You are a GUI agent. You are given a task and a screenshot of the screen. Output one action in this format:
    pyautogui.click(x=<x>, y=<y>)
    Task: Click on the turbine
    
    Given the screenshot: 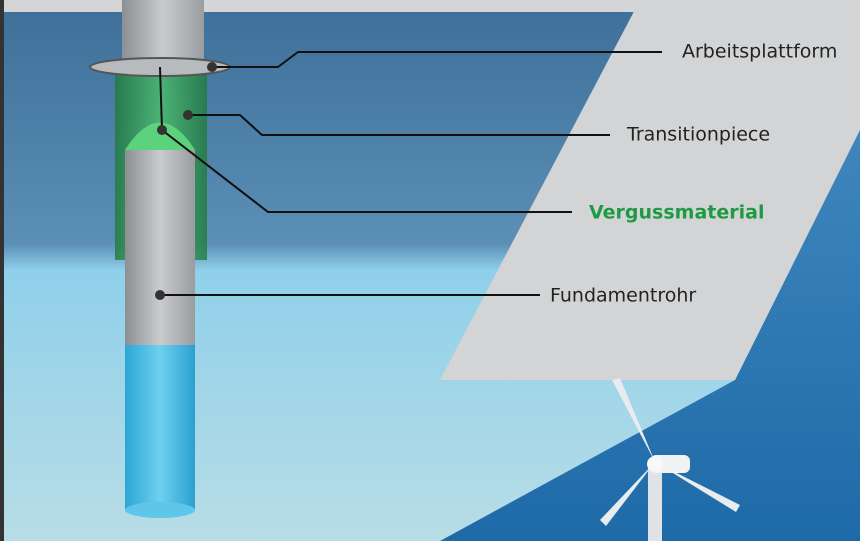 What is the action you would take?
    pyautogui.click(x=670, y=459)
    